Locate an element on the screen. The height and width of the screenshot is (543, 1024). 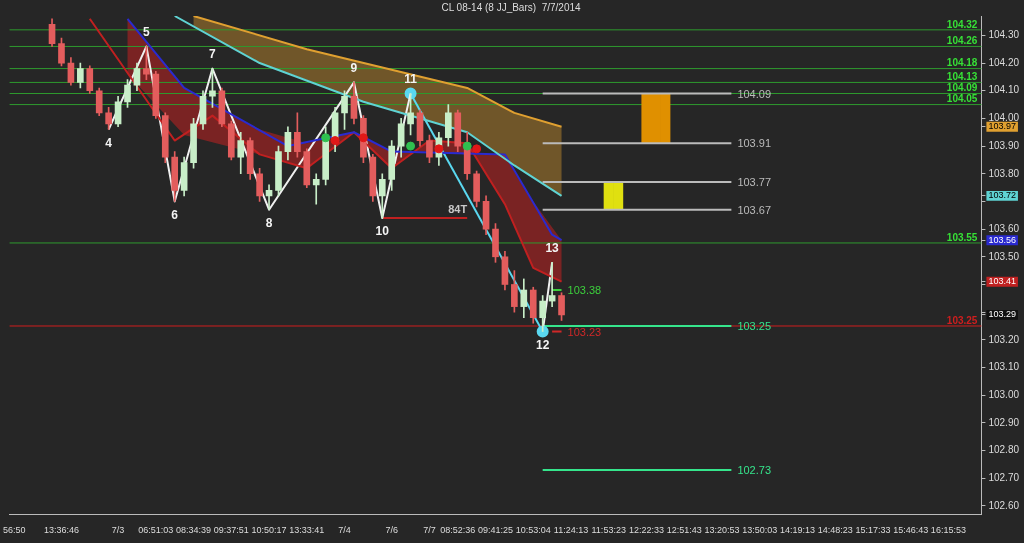
annotation: 10 is located at coordinates (382, 231).